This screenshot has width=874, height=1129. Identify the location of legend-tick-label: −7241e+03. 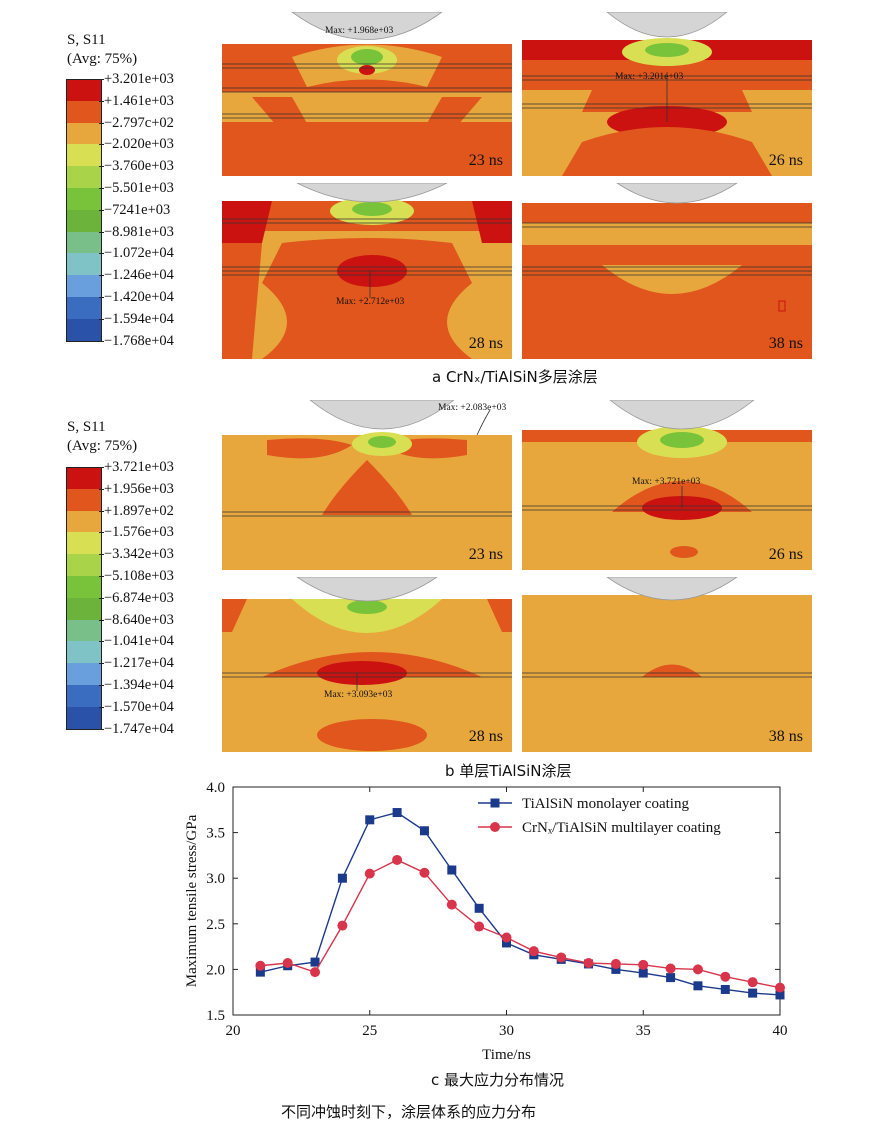
(134, 209).